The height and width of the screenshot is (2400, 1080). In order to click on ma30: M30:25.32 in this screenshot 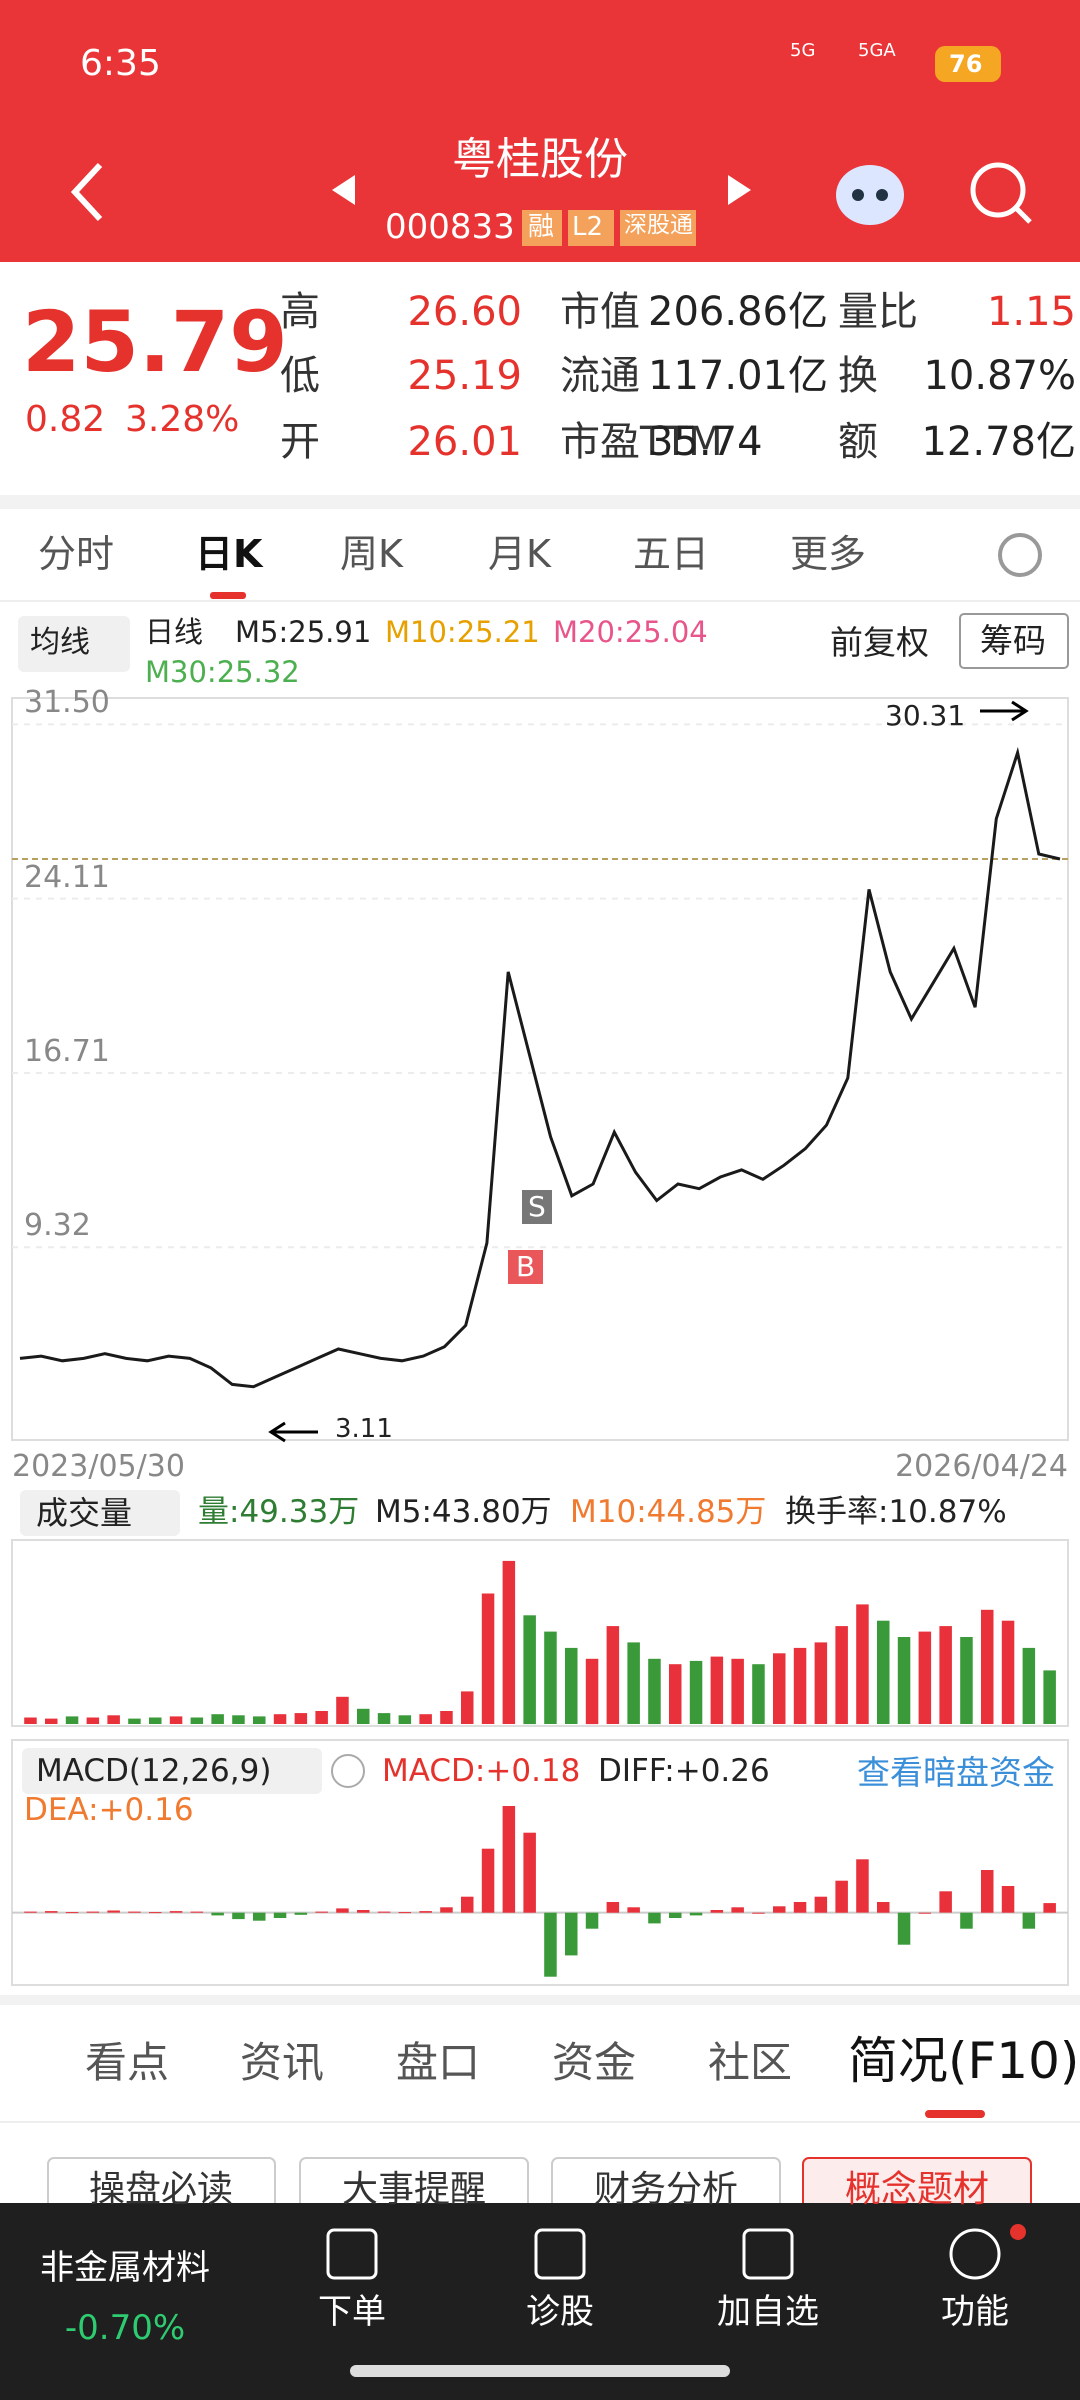, I will do `click(222, 672)`.